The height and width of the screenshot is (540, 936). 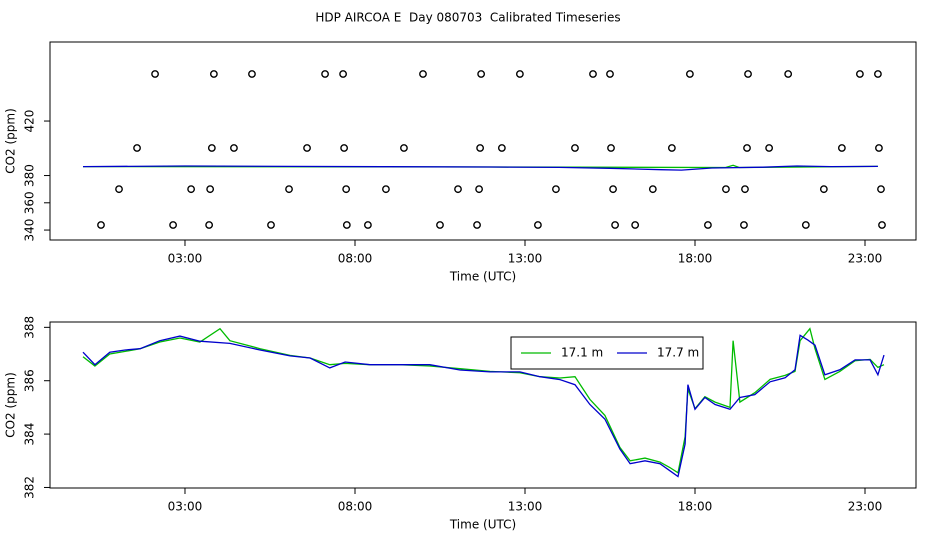 What do you see at coordinates (30, 327) in the screenshot?
I see `y-tick-label: 388` at bounding box center [30, 327].